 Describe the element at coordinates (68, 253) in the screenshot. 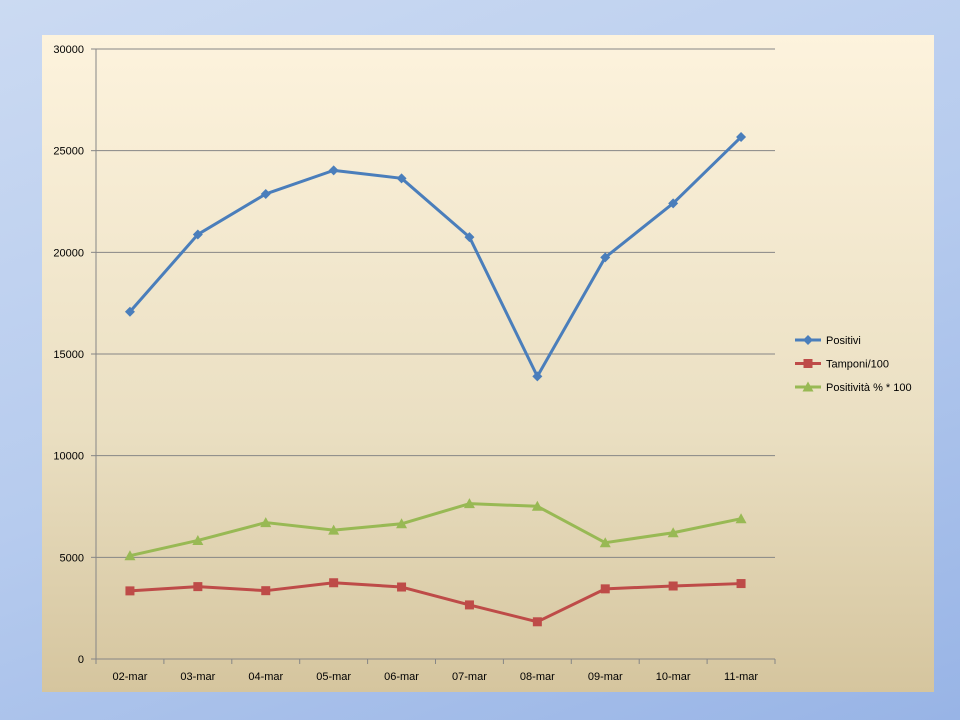

I see `y-tick-label: 20000` at that location.